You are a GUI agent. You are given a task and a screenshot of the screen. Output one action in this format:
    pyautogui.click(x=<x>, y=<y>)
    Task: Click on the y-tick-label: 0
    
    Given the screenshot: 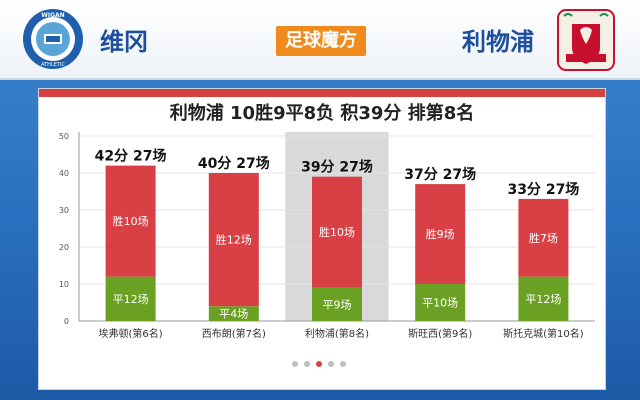 What is the action you would take?
    pyautogui.click(x=66, y=321)
    